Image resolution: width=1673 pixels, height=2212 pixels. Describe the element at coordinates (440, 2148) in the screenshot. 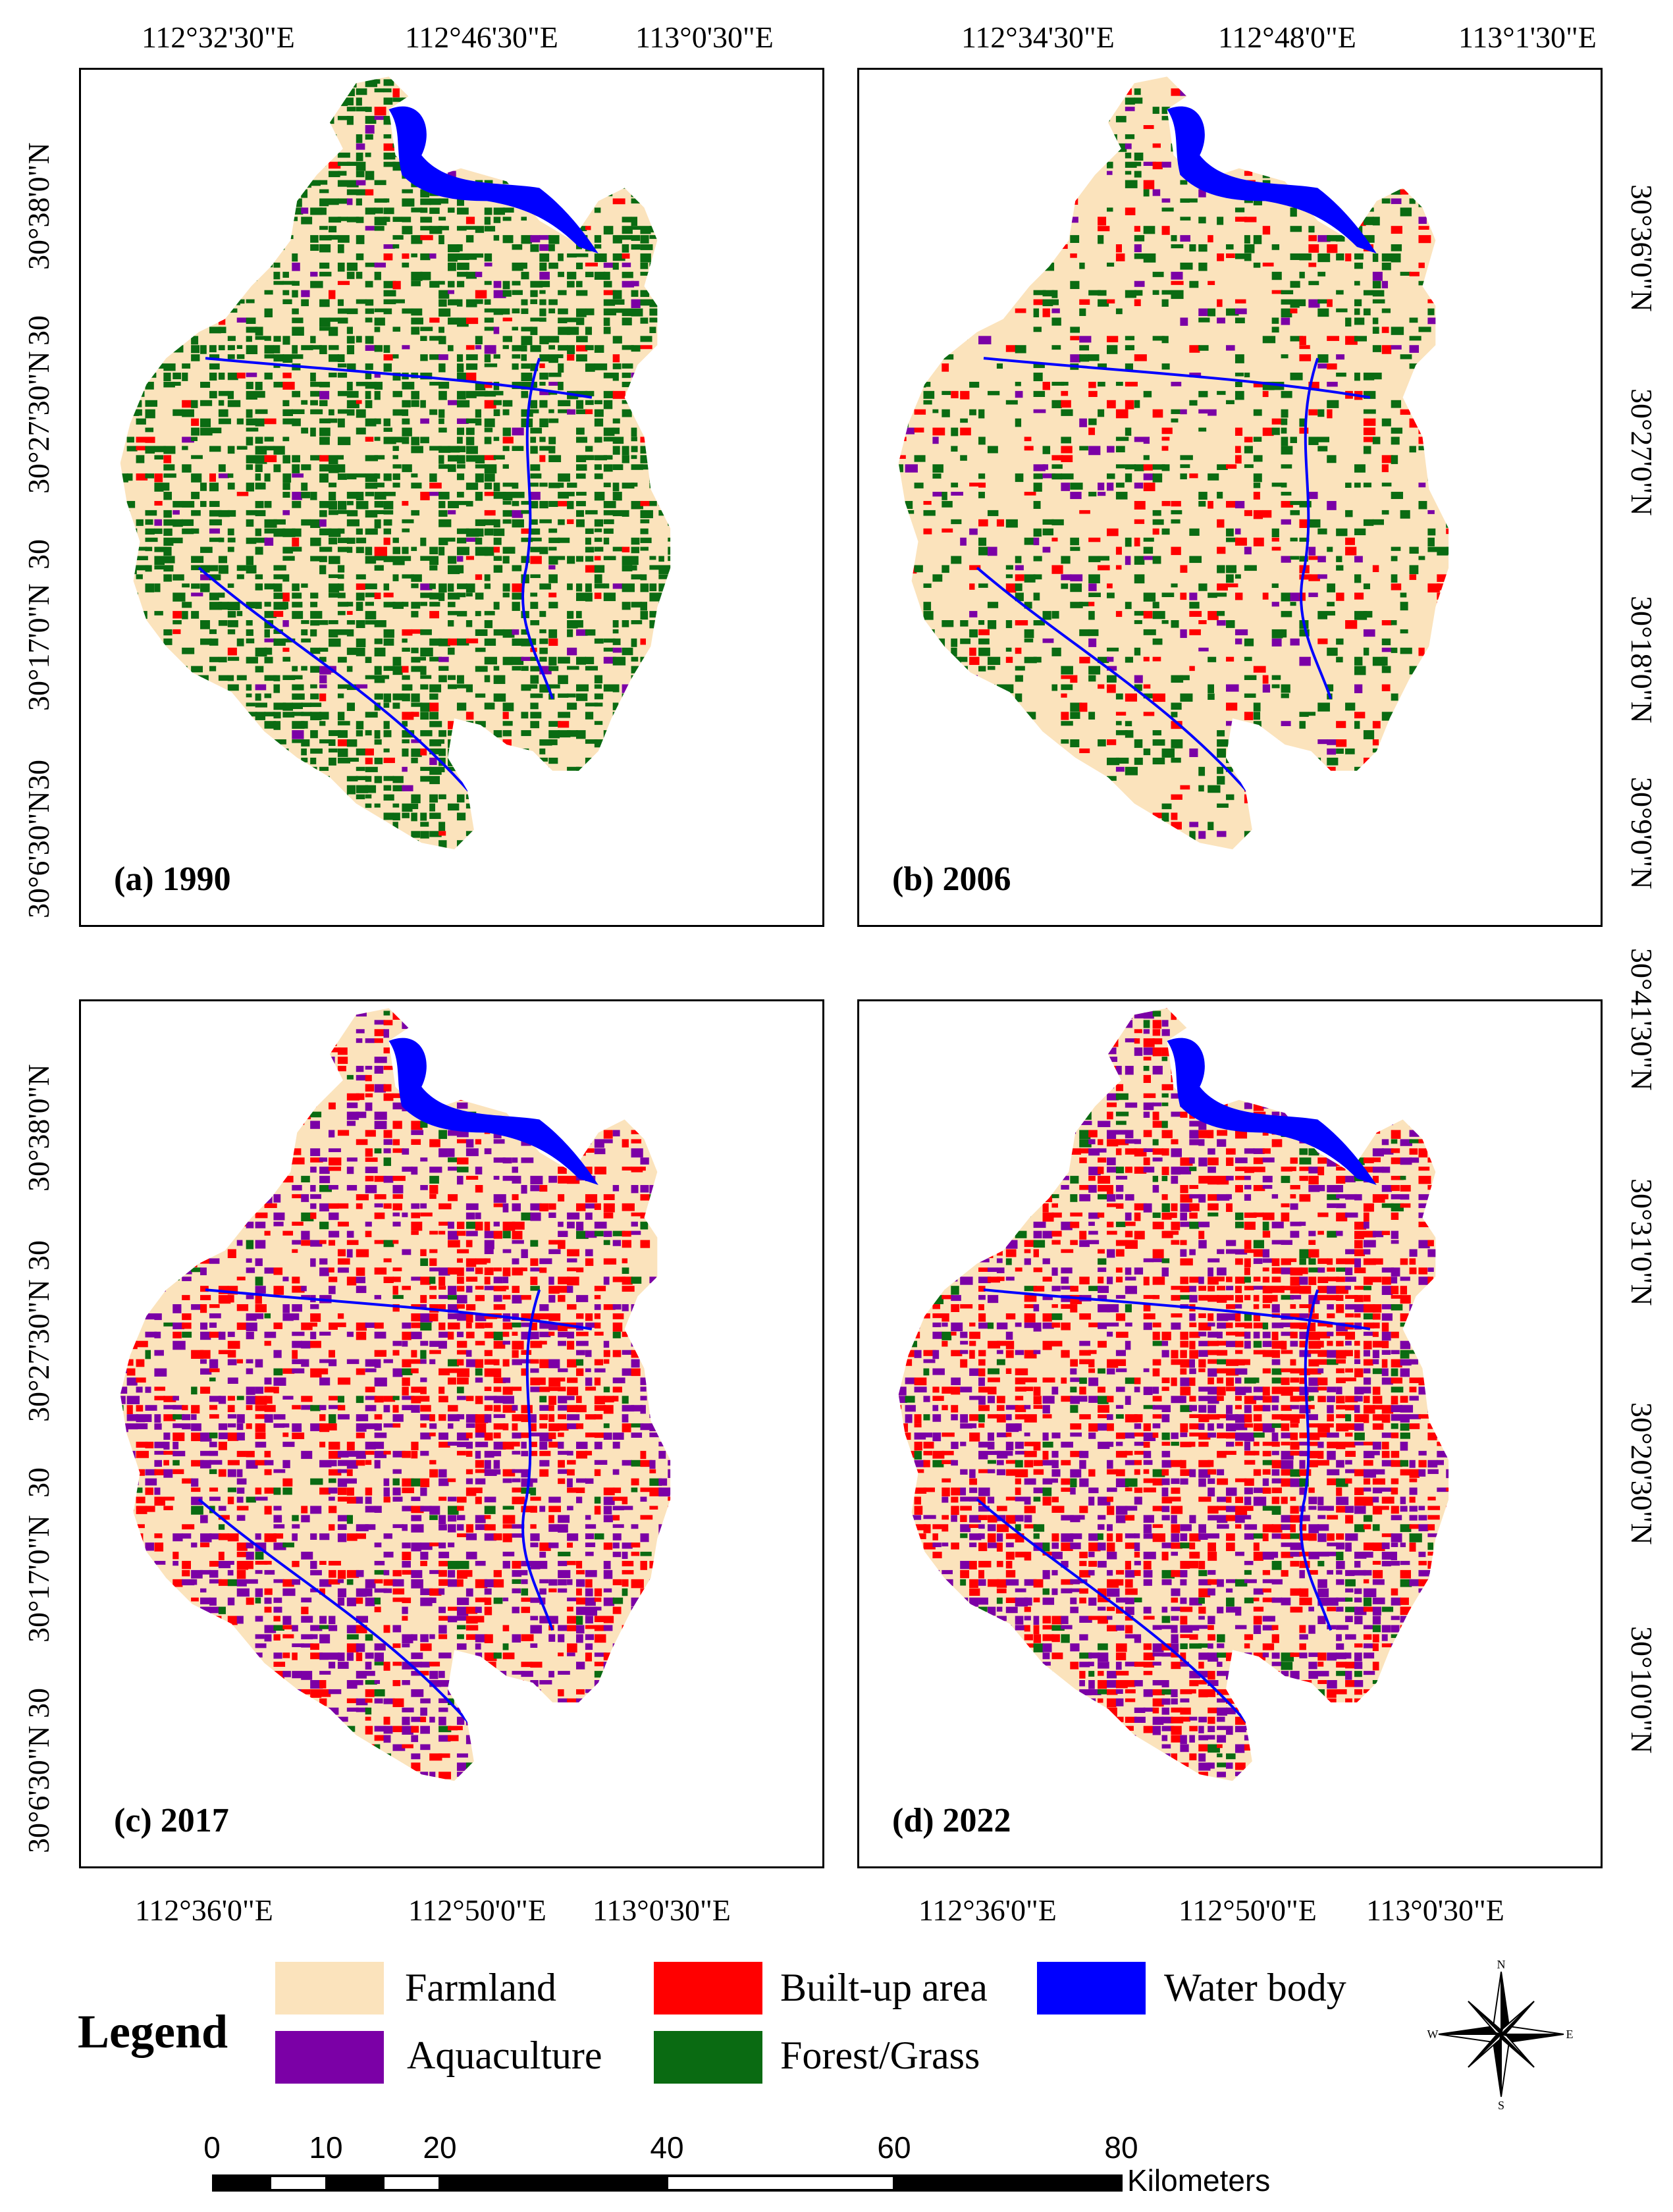

I see `scale-tick-label: 20` at that location.